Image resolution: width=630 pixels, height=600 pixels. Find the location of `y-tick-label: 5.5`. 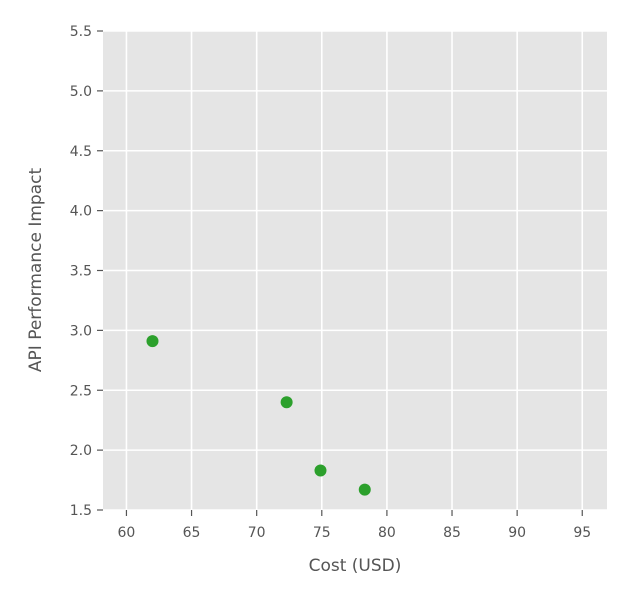

y-tick-label: 5.5 is located at coordinates (81, 32).